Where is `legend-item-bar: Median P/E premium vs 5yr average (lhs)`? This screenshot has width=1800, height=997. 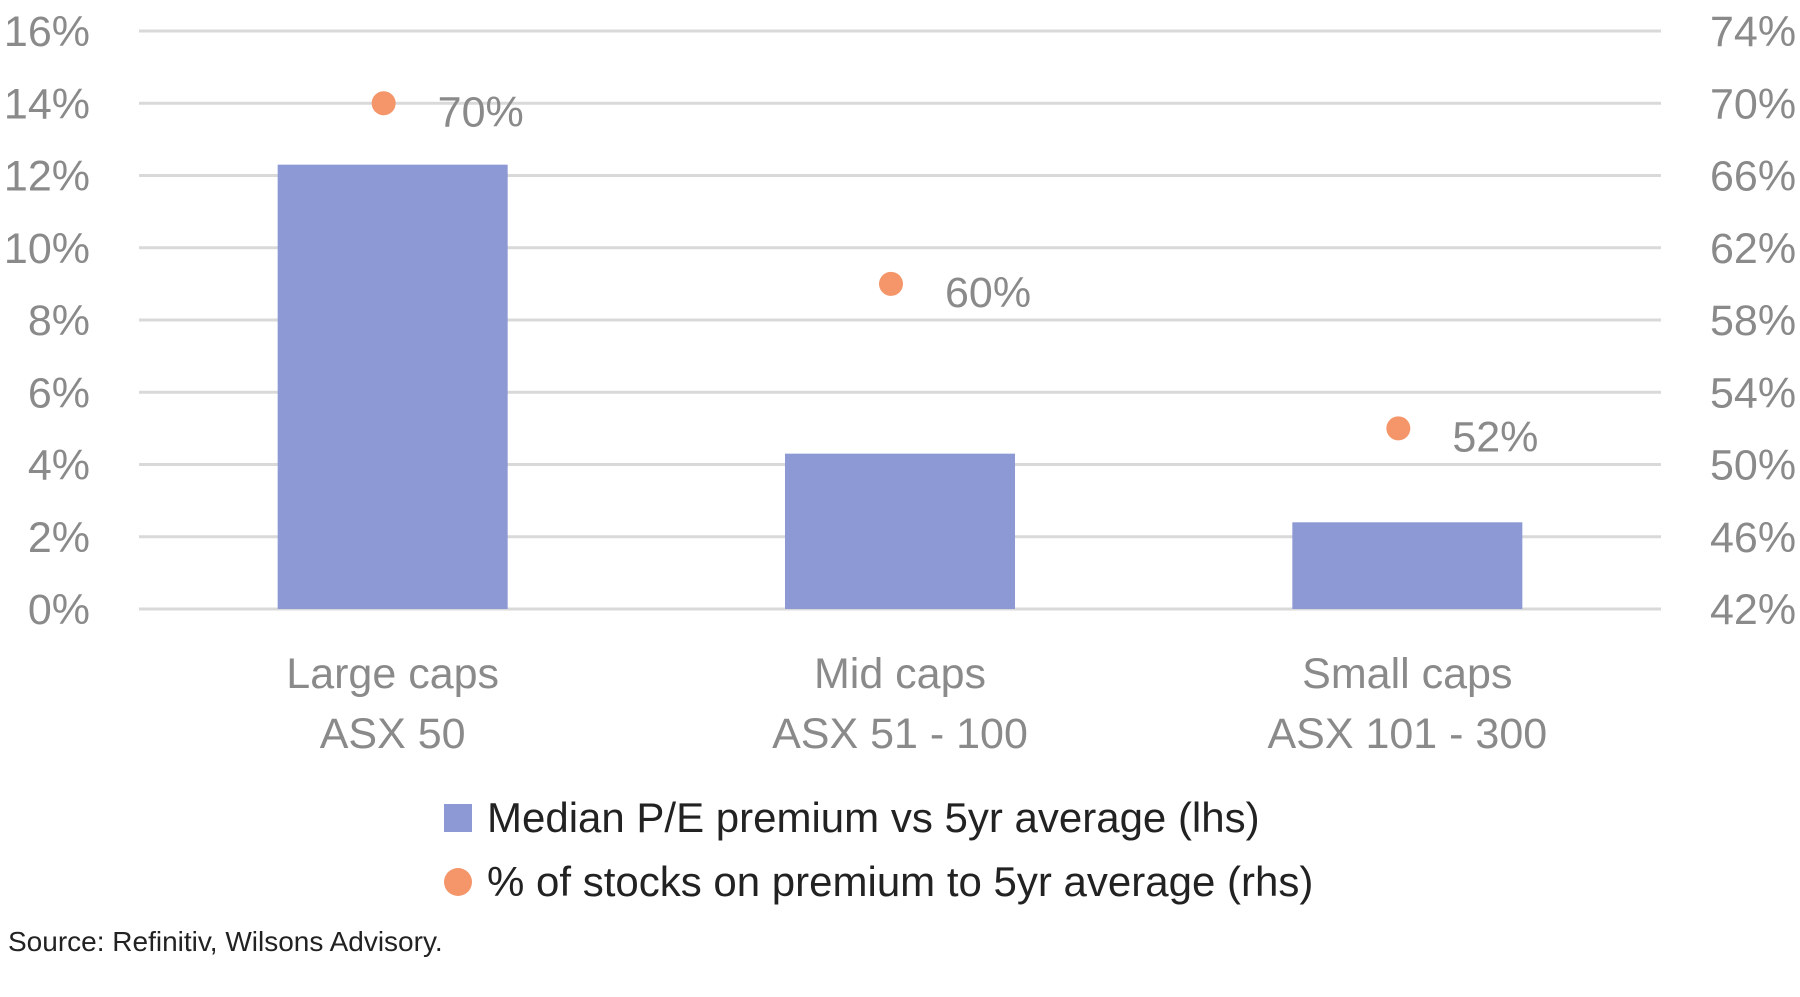 legend-item-bar: Median P/E premium vs 5yr average (lhs) is located at coordinates (878, 818).